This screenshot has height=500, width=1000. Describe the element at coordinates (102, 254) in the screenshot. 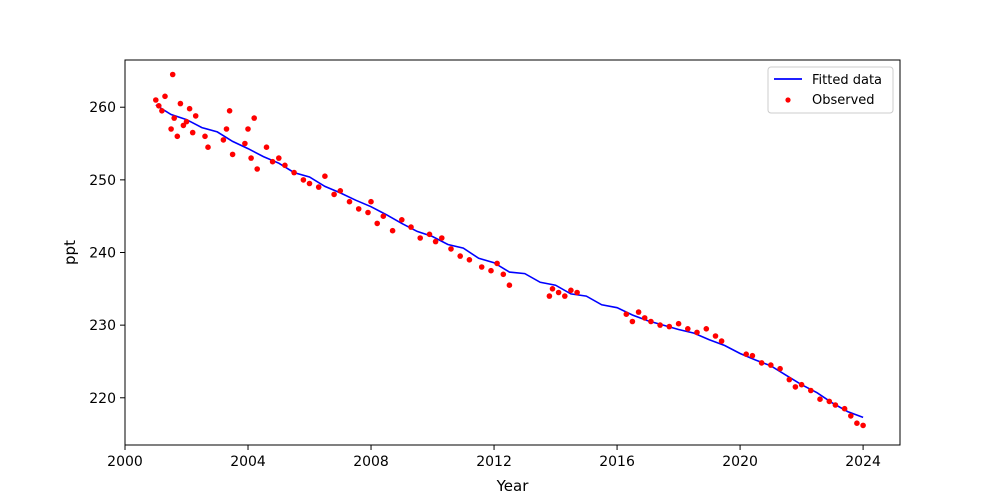

I see `y-tick-label: 240` at that location.